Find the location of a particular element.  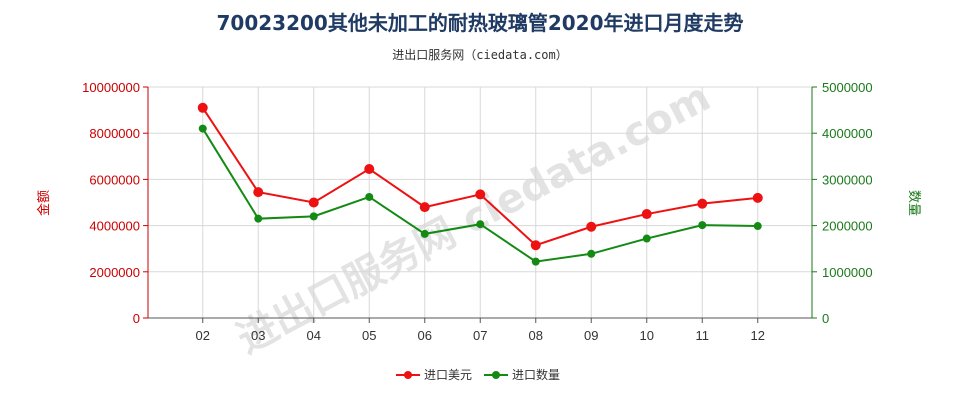

legend-label-amount: 进口美元 is located at coordinates (448, 375).